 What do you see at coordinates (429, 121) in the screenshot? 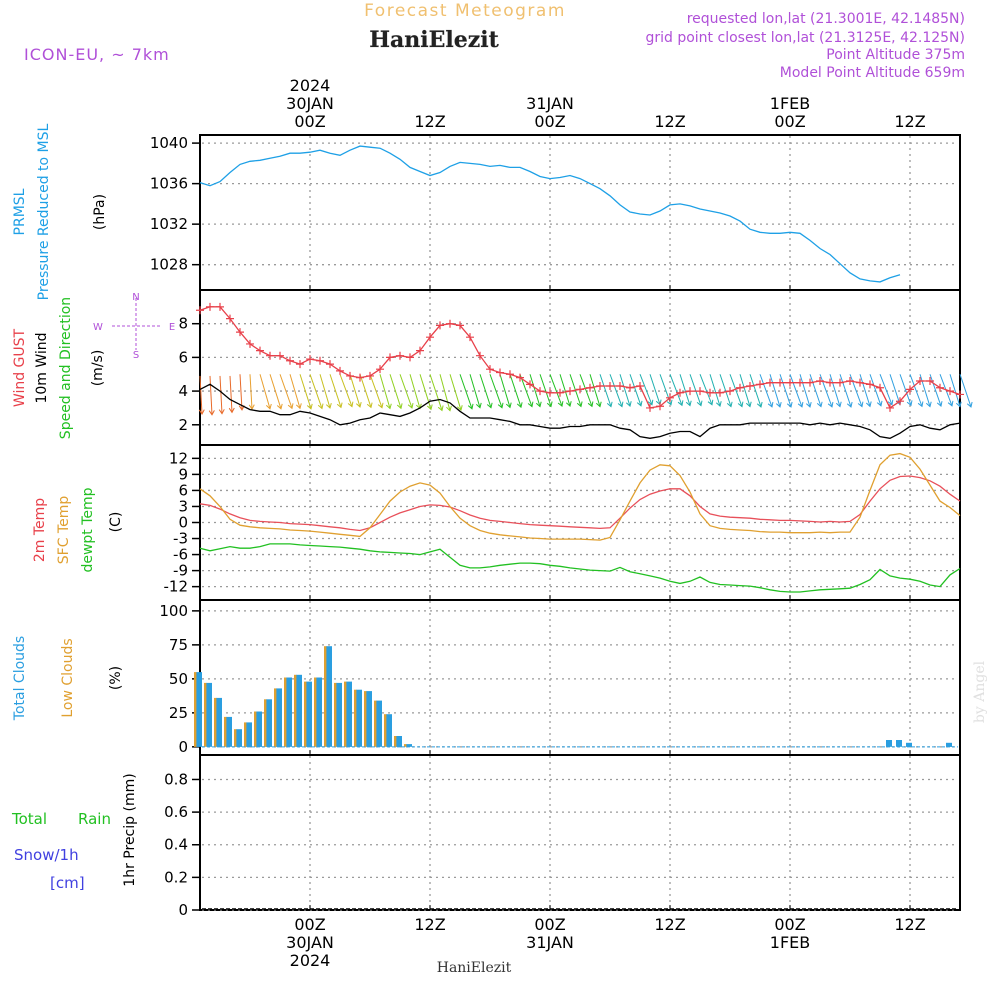
I see `time-label-top: 12Z` at bounding box center [429, 121].